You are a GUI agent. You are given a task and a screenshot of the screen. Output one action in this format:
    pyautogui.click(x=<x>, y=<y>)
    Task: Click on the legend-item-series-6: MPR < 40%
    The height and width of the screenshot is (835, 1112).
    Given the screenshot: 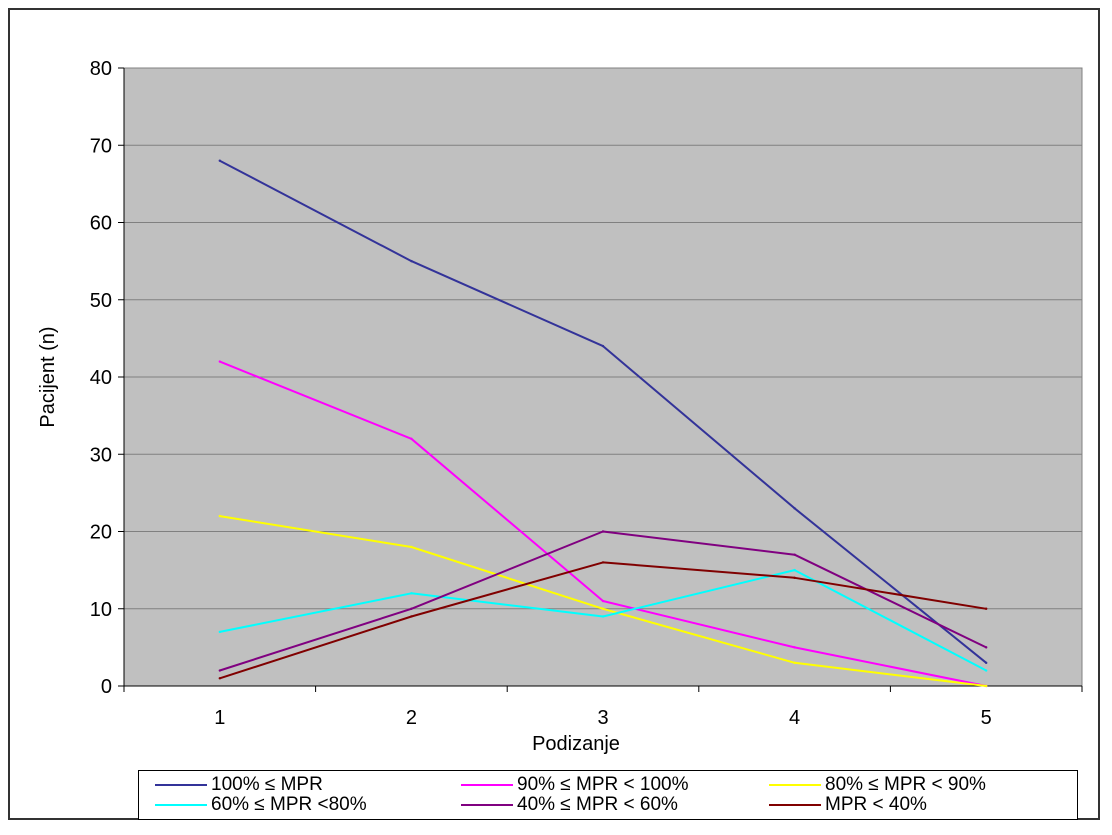 What is the action you would take?
    pyautogui.click(x=848, y=805)
    